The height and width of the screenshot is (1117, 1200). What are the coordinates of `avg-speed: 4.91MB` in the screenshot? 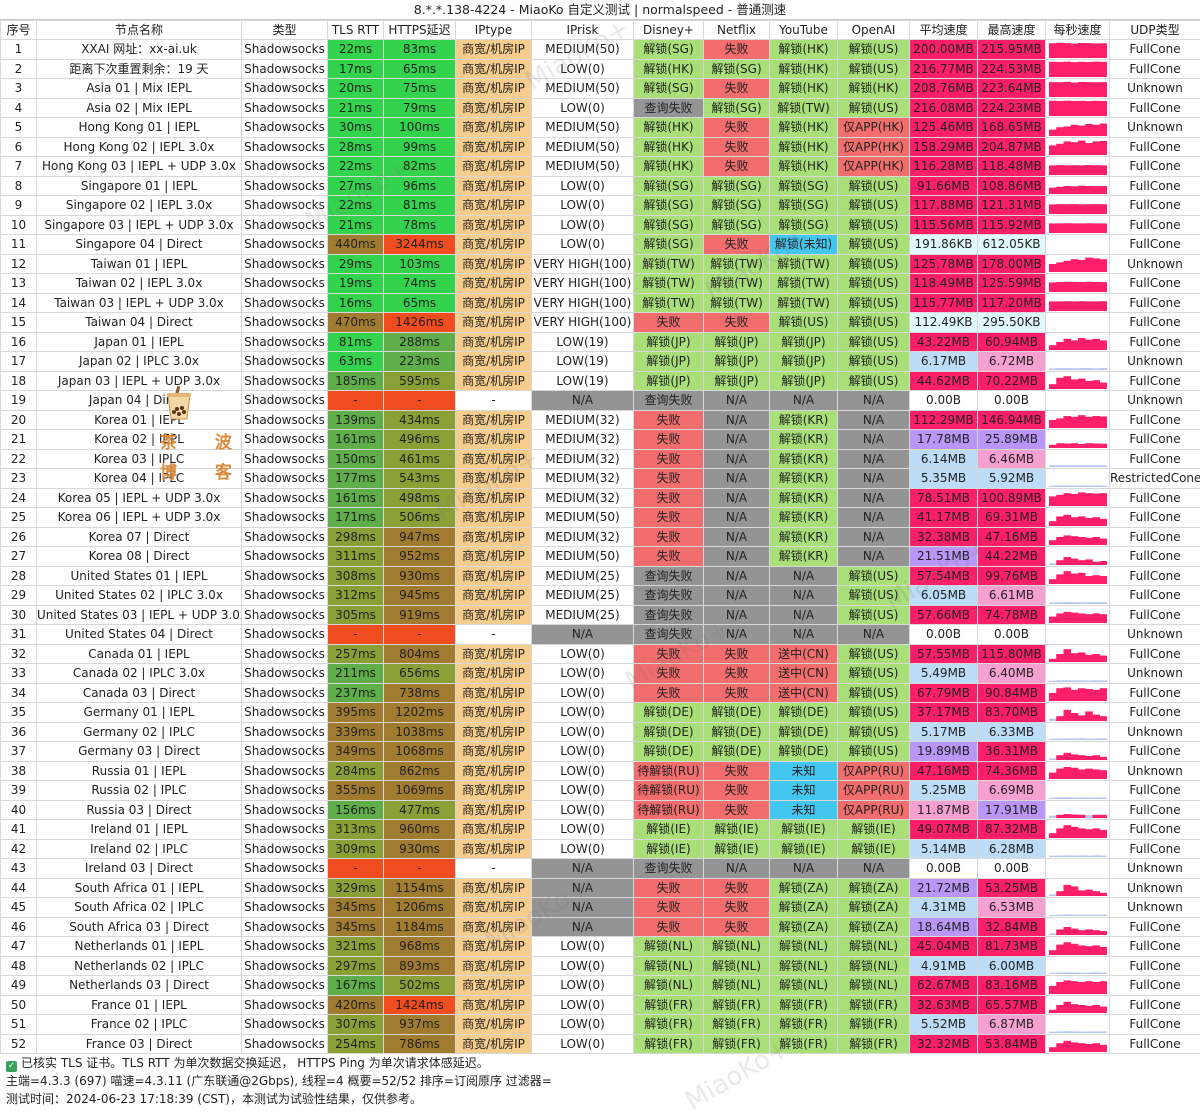 It's located at (944, 966).